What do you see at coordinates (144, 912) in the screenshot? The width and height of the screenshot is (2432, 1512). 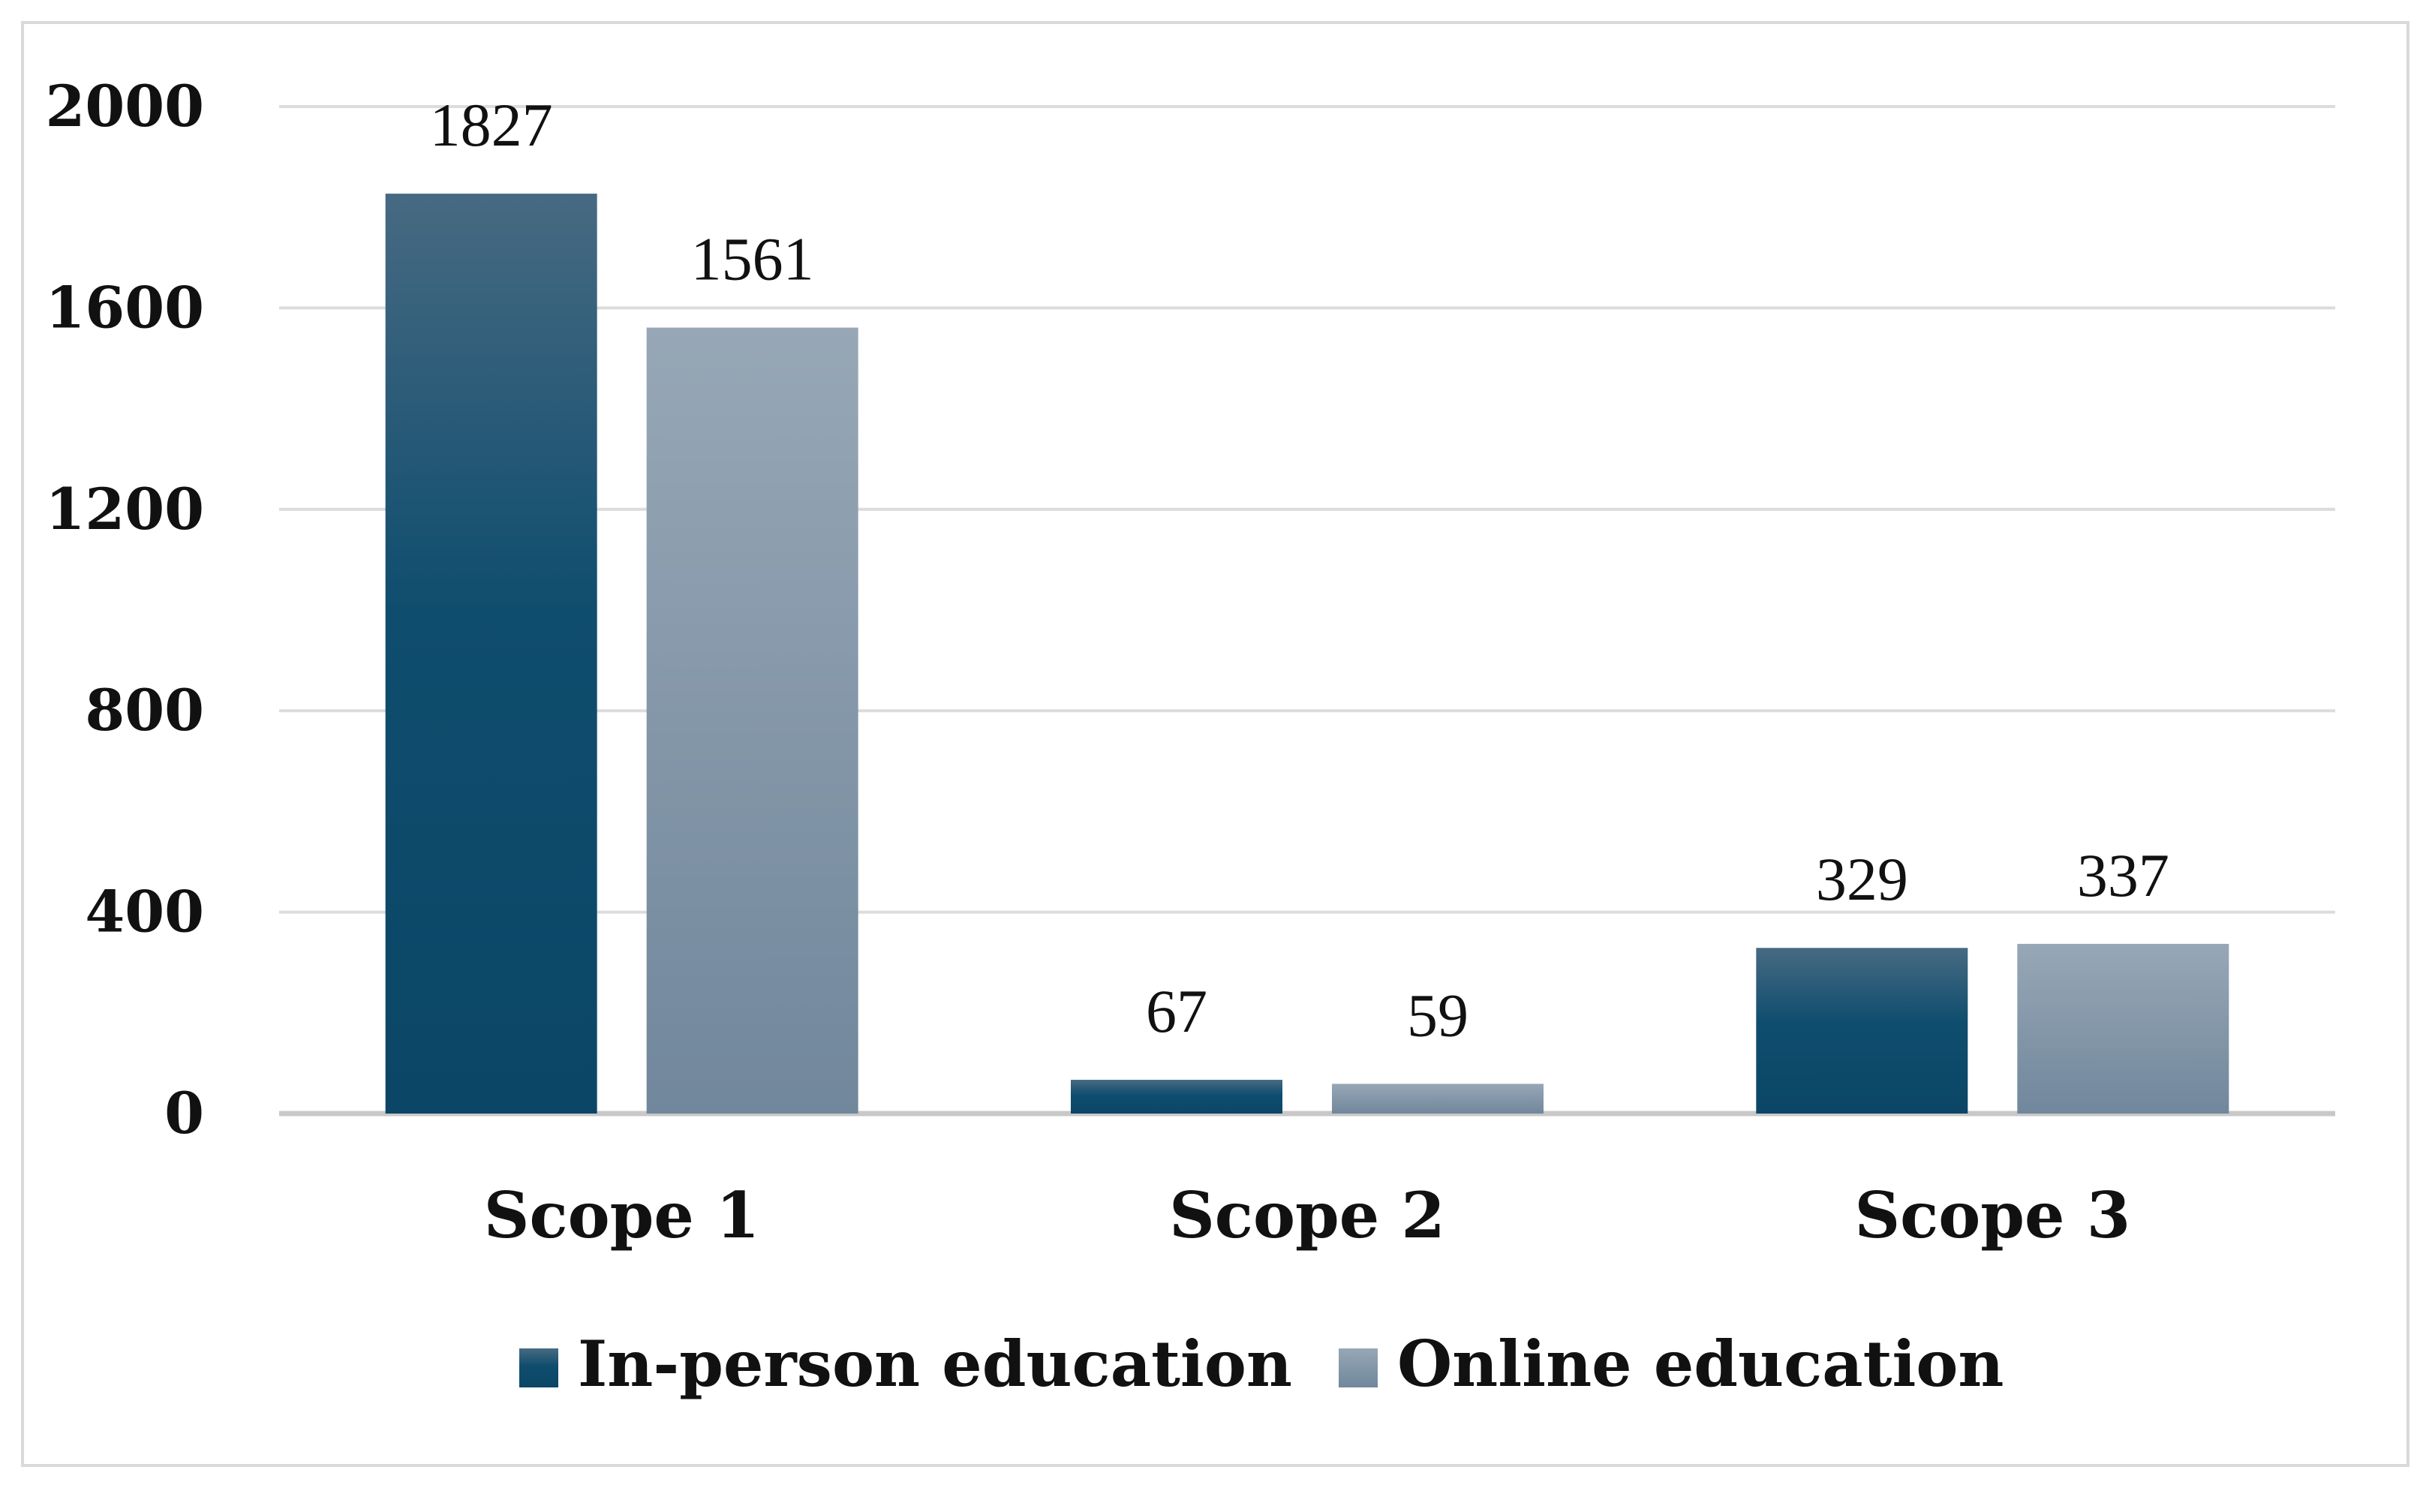 I see `y-tick-label: 400` at bounding box center [144, 912].